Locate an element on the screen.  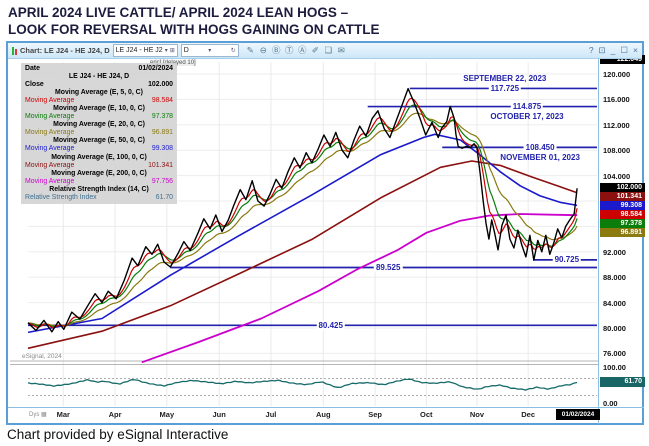
last-date-badge: 01/02/2024 is located at coordinates (578, 414).